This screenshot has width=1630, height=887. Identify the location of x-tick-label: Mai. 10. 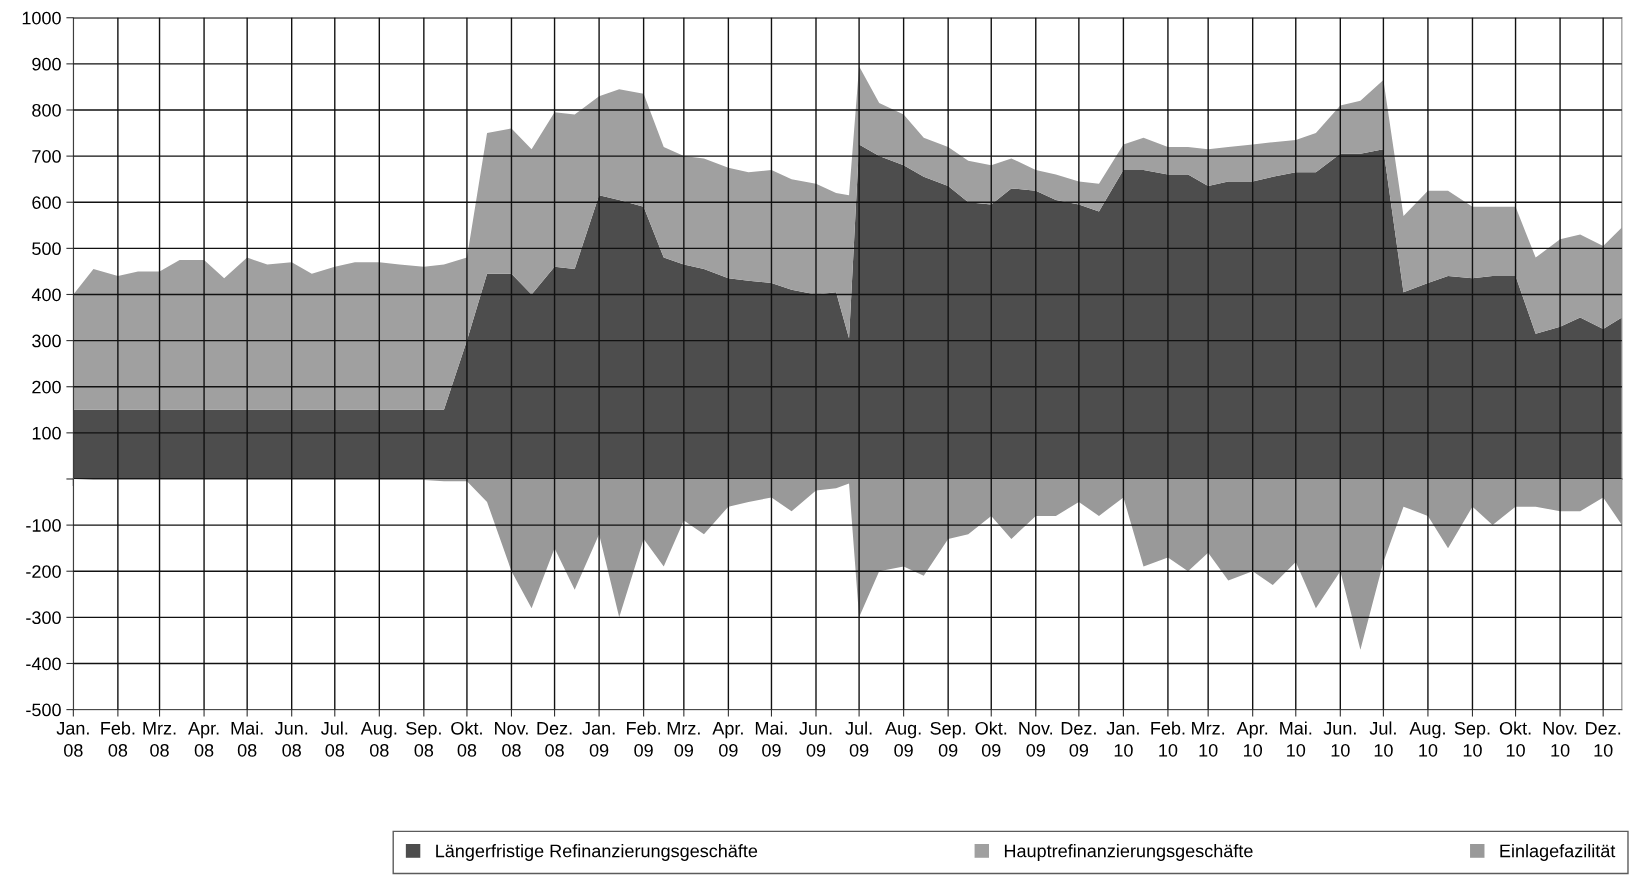
(1296, 739).